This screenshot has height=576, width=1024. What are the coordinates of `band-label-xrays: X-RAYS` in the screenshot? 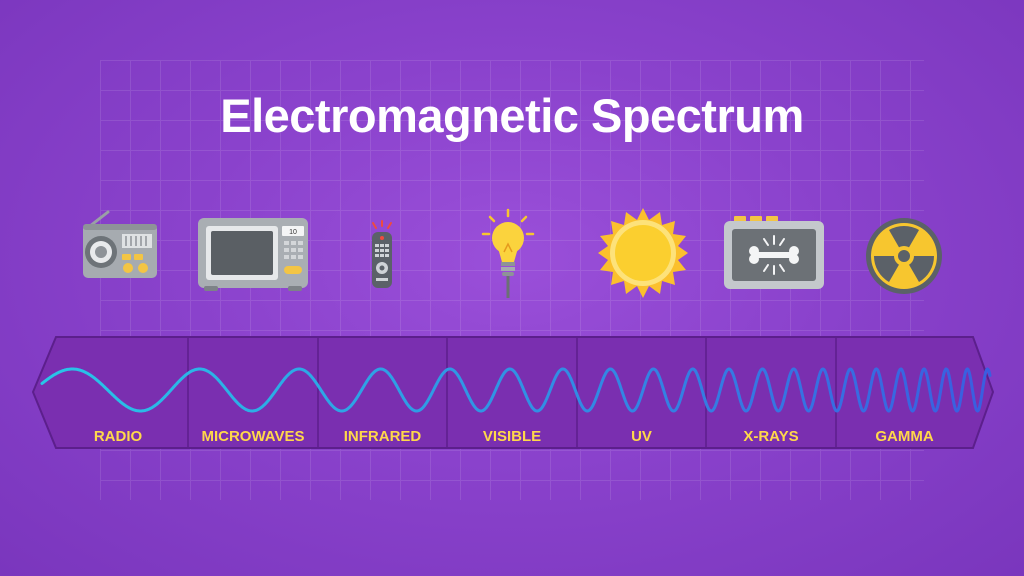 It's located at (770, 436).